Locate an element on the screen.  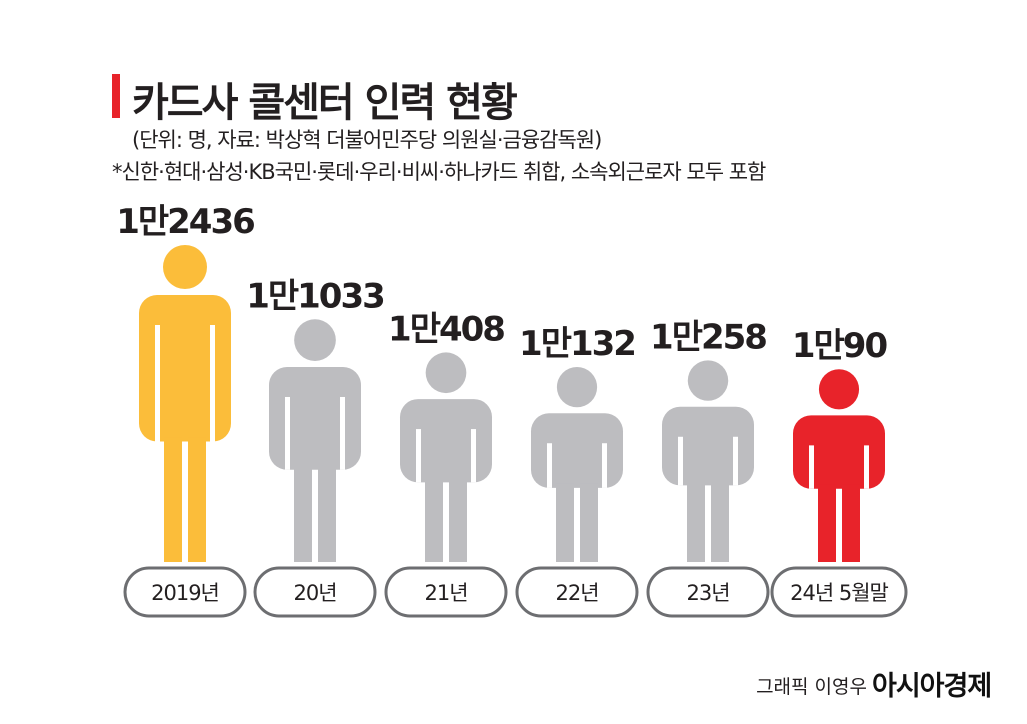
brand-logo: 아시아경제 is located at coordinates (932, 686).